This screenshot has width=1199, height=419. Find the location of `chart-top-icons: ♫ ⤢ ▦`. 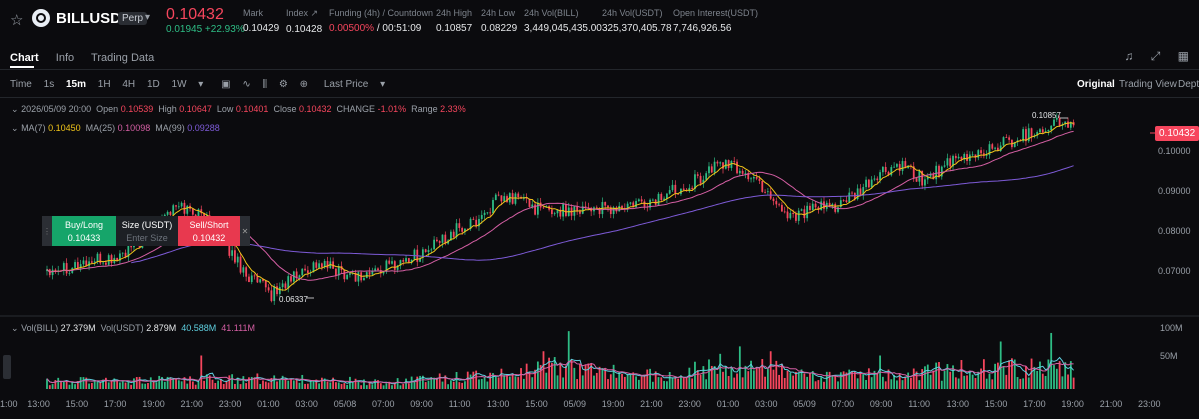

chart-top-icons: ♫ ⤢ ▦ is located at coordinates (1149, 56).